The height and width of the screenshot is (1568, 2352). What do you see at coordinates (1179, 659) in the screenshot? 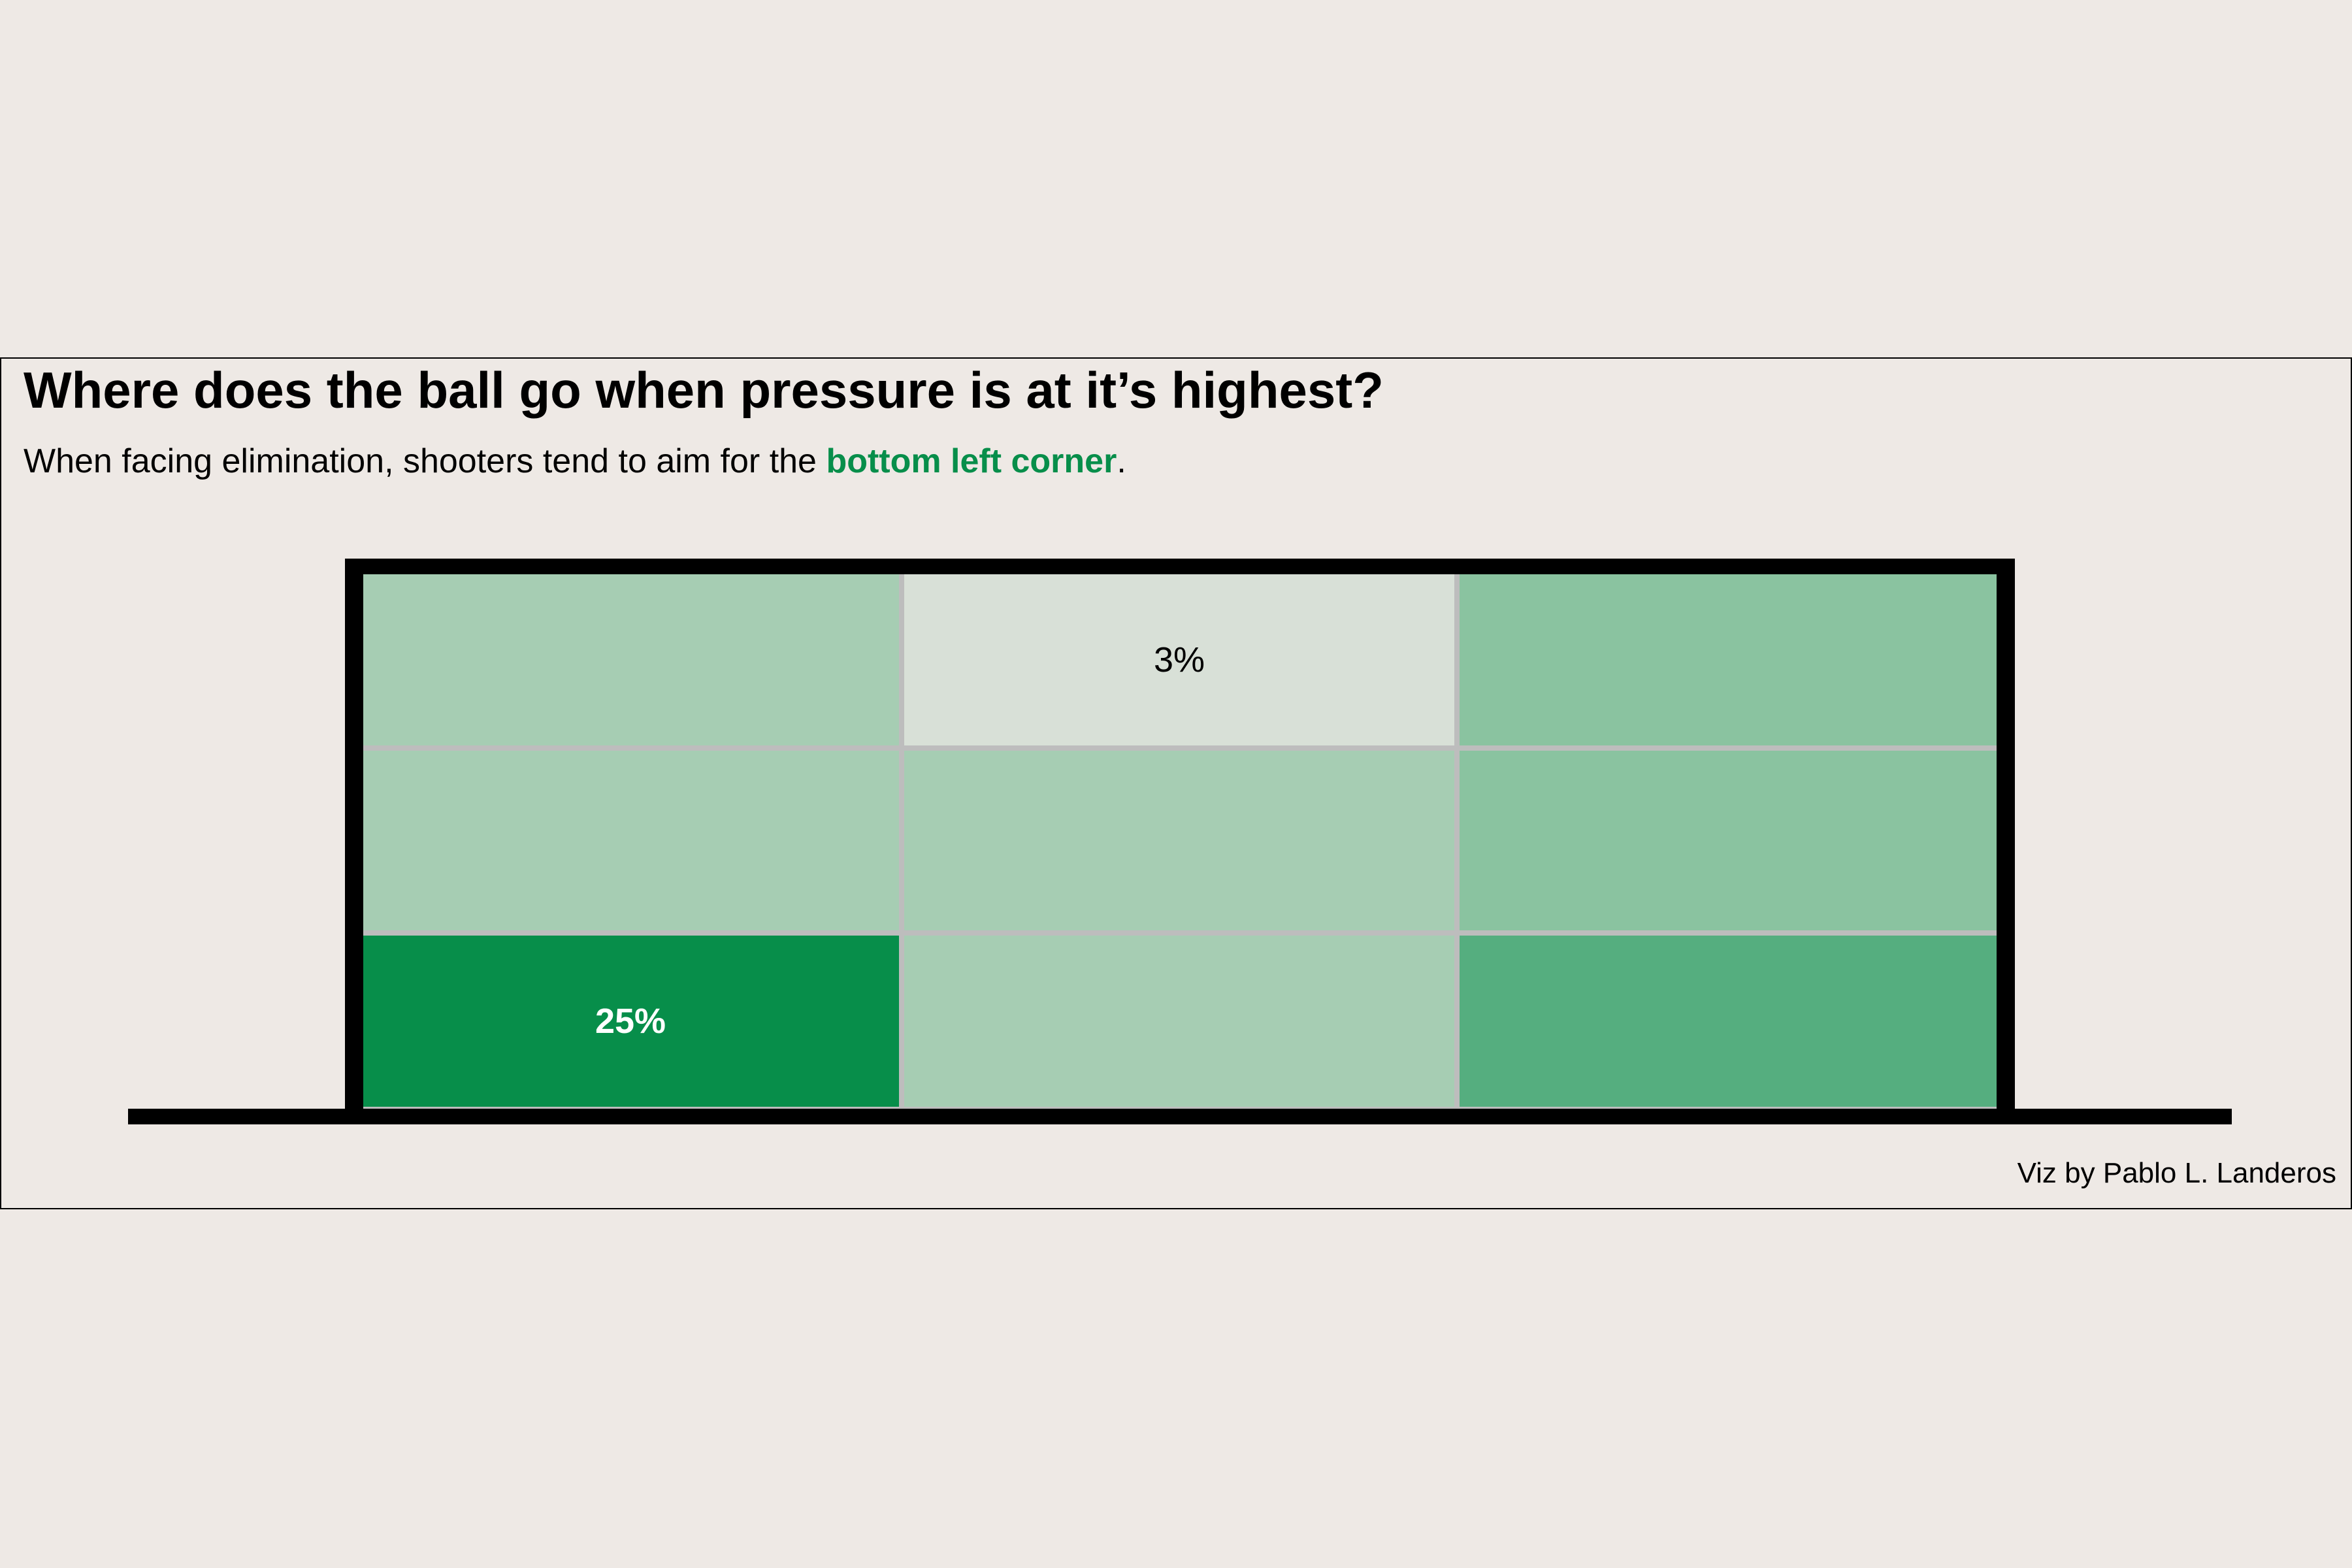
I see `cell-label-top-center: 3%` at bounding box center [1179, 659].